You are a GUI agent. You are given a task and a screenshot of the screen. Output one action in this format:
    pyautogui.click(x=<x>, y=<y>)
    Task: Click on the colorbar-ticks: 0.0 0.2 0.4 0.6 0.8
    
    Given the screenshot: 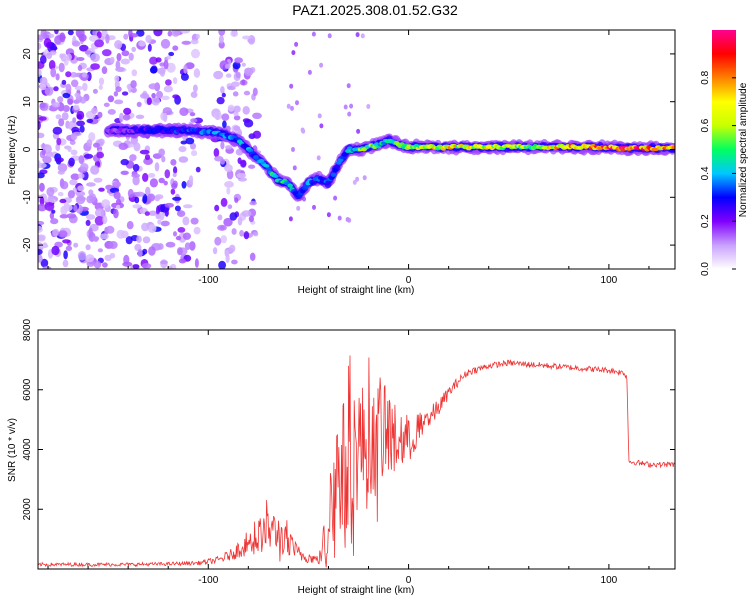 What is the action you would take?
    pyautogui.click(x=718, y=173)
    